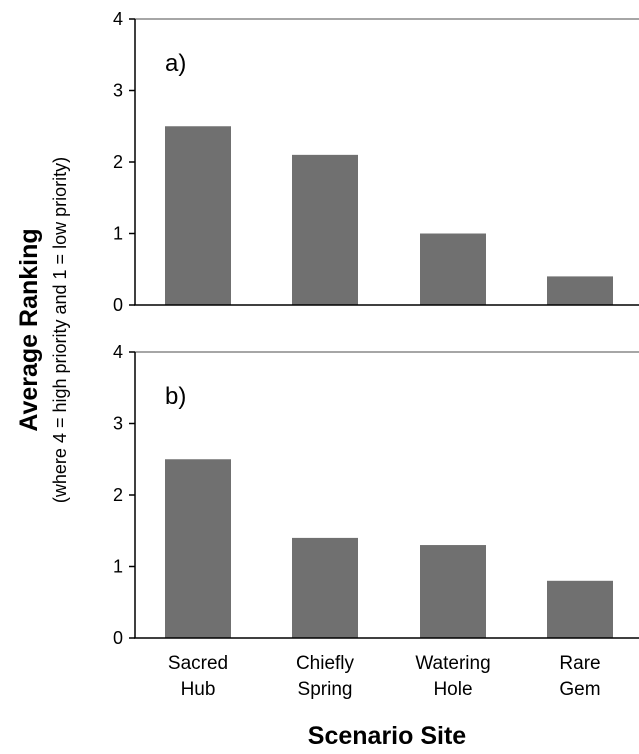  What do you see at coordinates (387, 736) in the screenshot?
I see `x-axis-title: Scenario Site` at bounding box center [387, 736].